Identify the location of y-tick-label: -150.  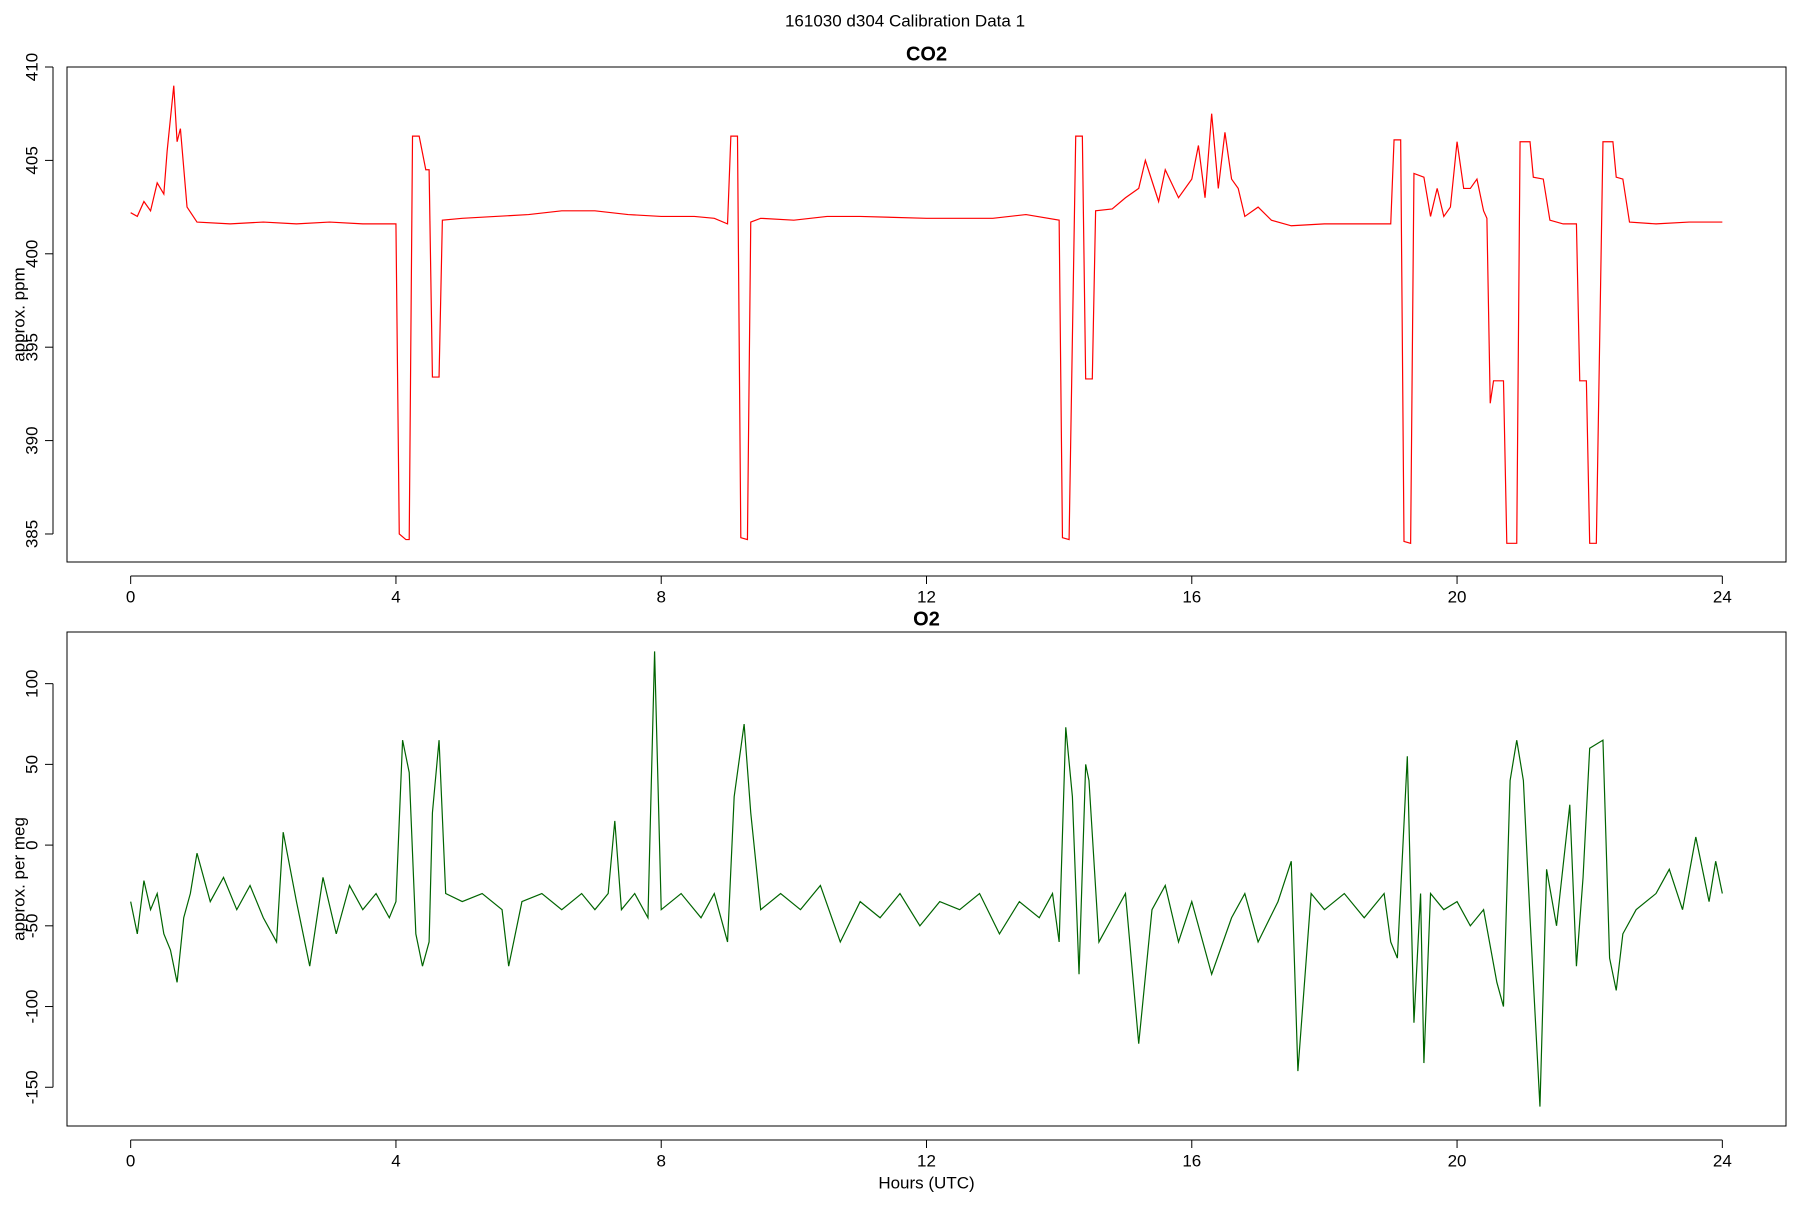
(31, 1087).